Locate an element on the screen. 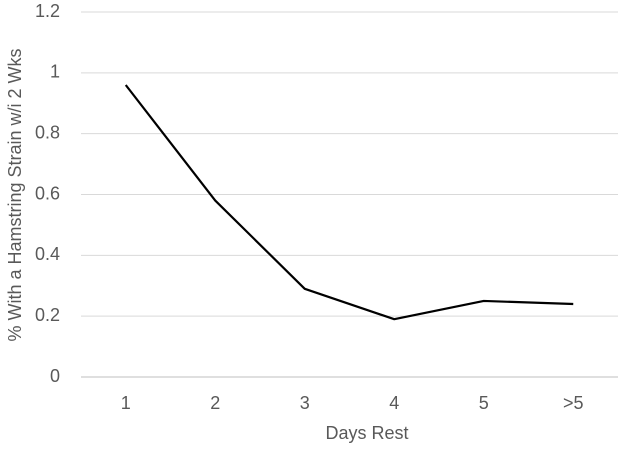 Image resolution: width=624 pixels, height=449 pixels. x-tick-label: 1 is located at coordinates (126, 403).